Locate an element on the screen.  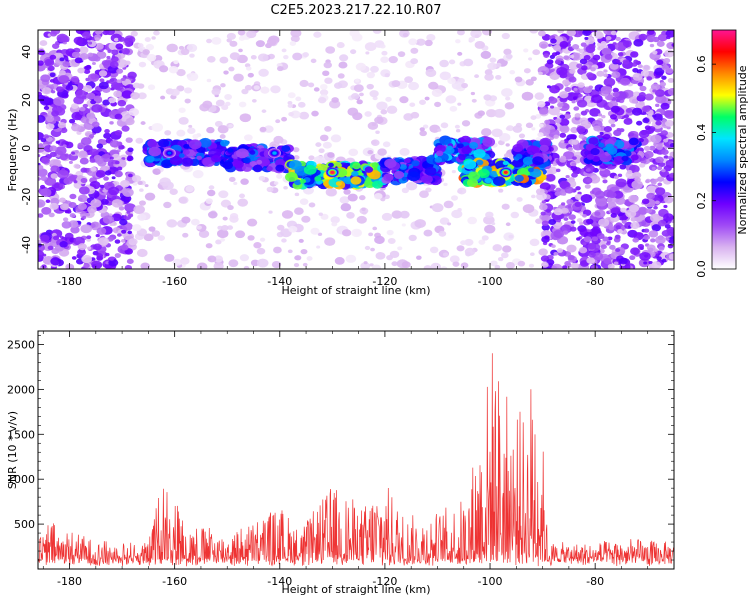
top-y-axis-title: Frequency (Hz) is located at coordinates (12, 150).